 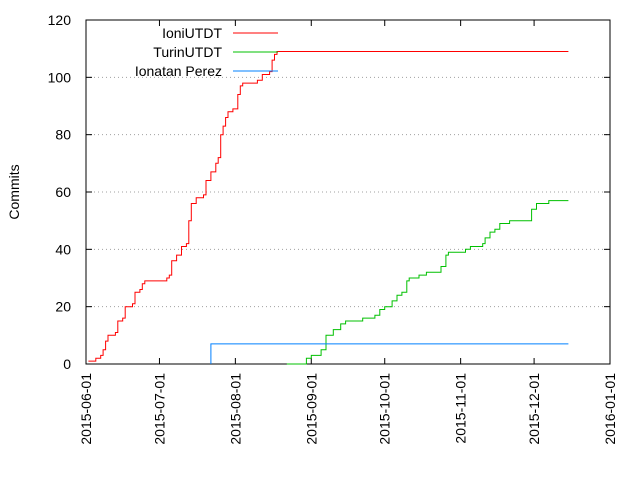 What do you see at coordinates (235, 409) in the screenshot?
I see `x-tick-label: 2015-08-01` at bounding box center [235, 409].